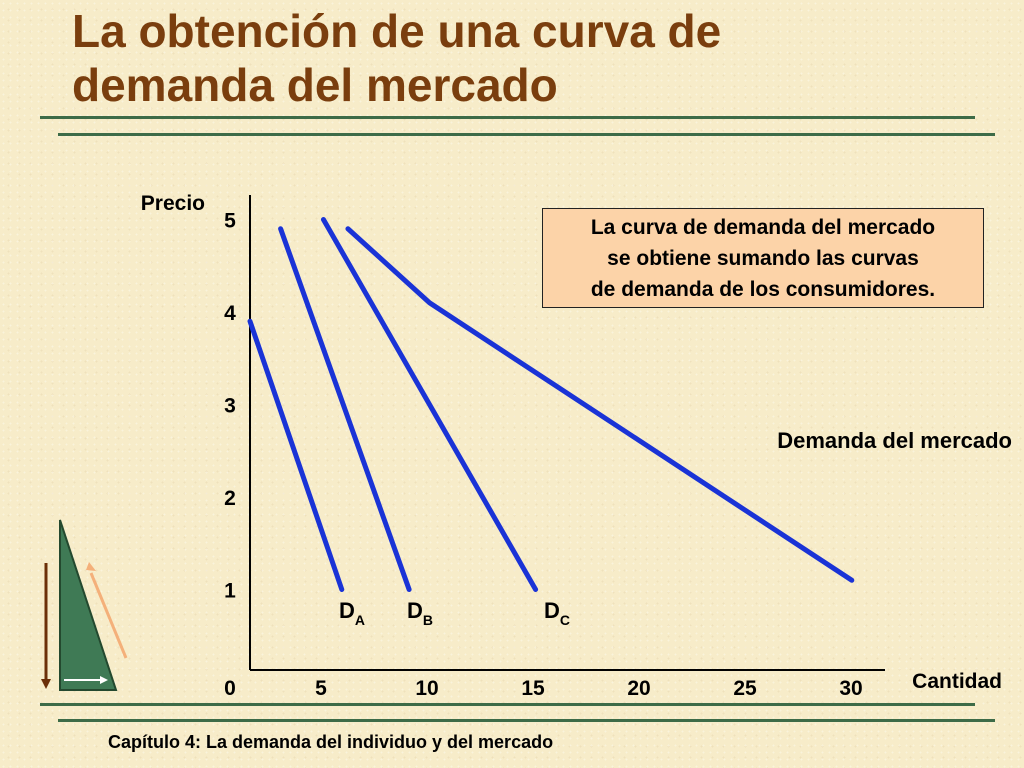  Describe the element at coordinates (88, 605) in the screenshot. I see `green-triangle-shape` at that location.